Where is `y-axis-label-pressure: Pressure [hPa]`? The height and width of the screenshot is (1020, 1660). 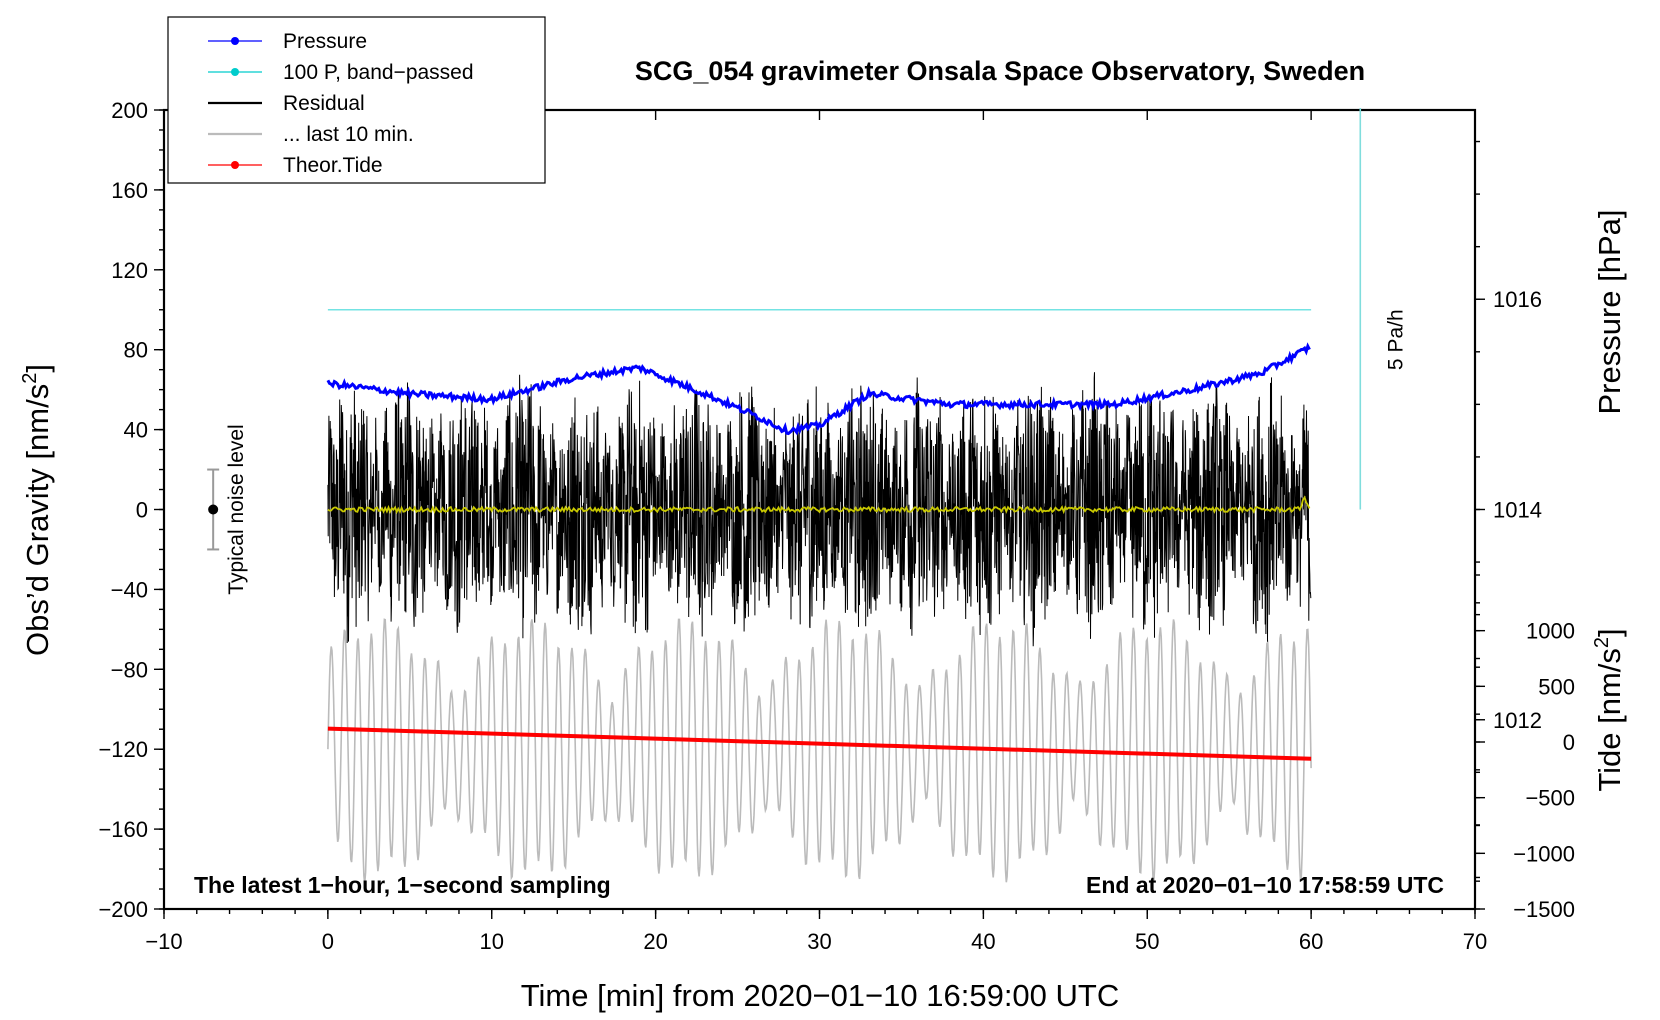 y-axis-label-pressure: Pressure [hPa] is located at coordinates (1609, 311).